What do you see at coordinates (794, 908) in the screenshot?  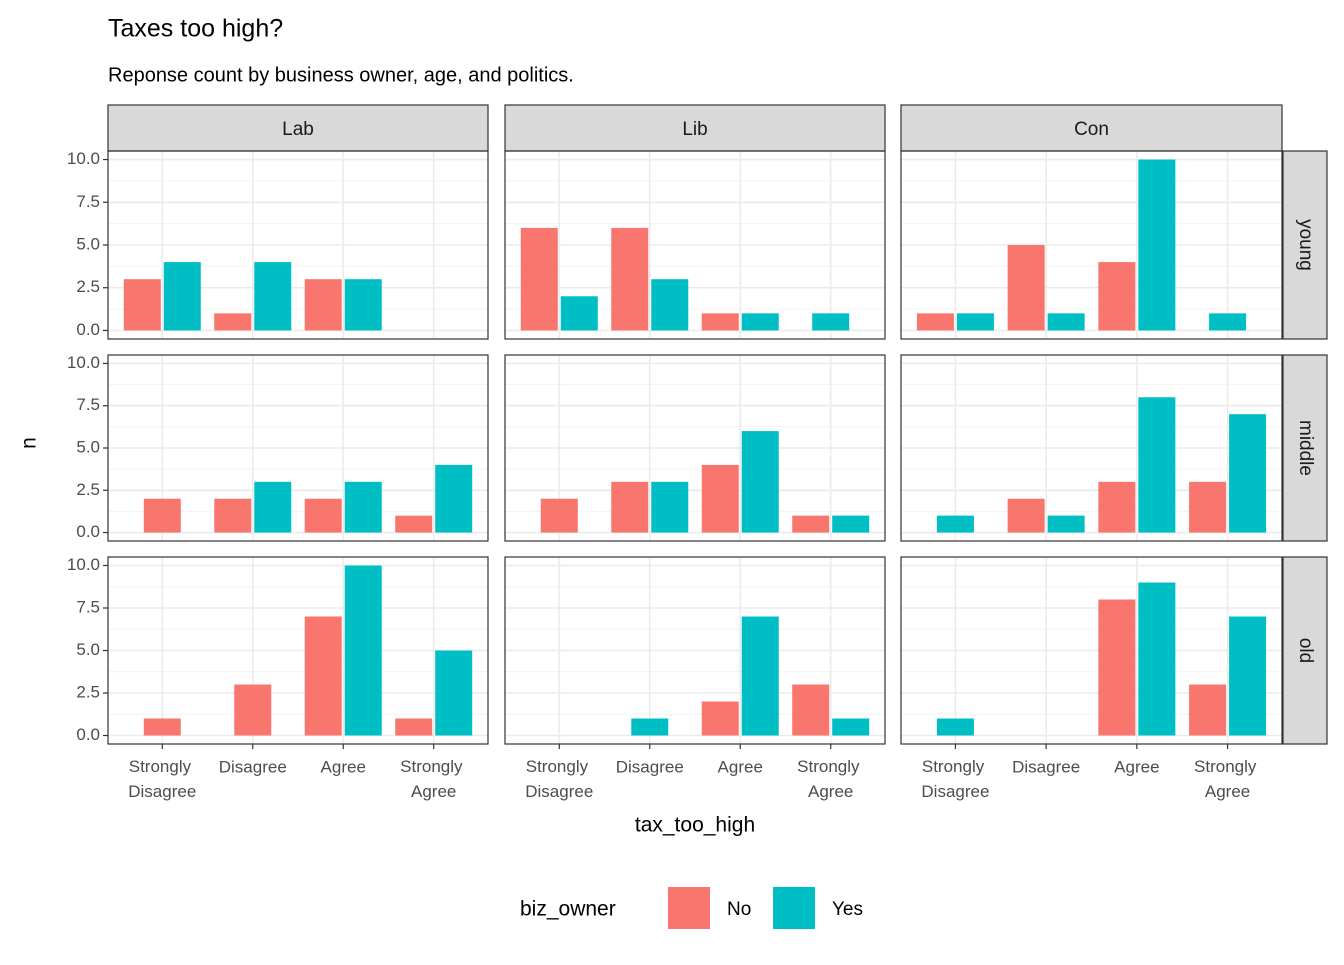 I see `legend-key` at bounding box center [794, 908].